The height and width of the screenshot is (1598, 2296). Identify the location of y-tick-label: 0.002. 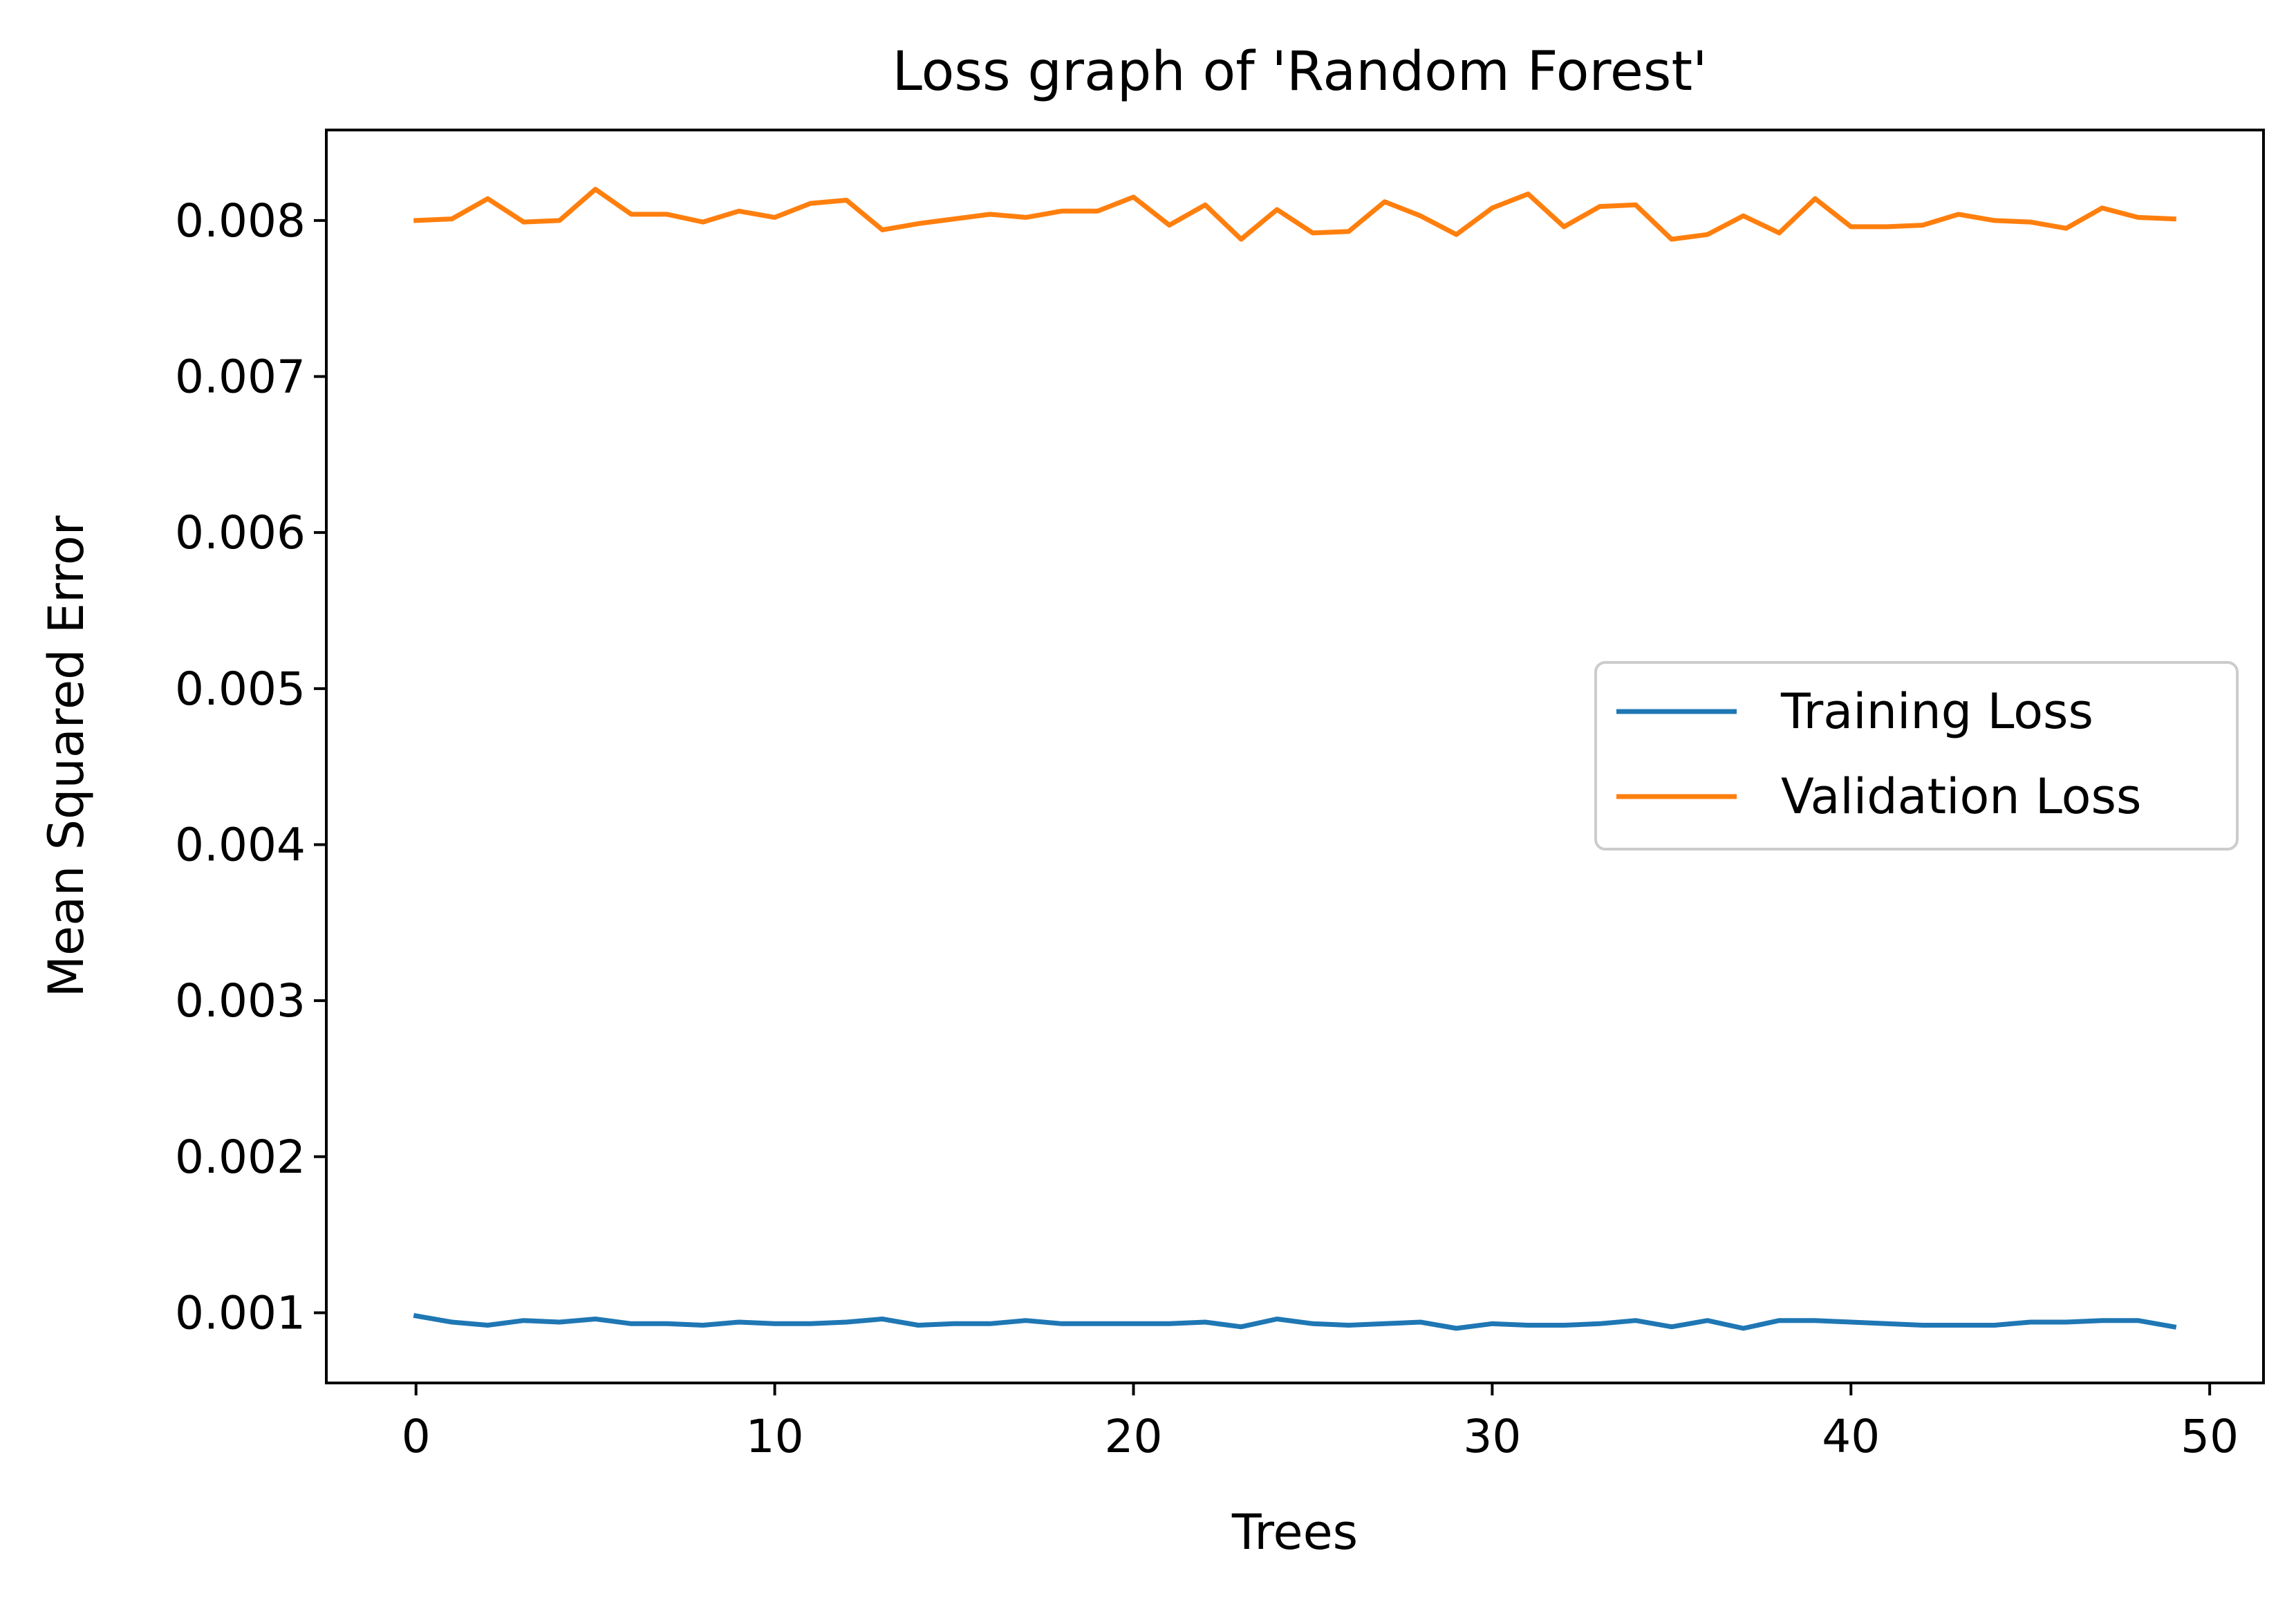
(240, 1157).